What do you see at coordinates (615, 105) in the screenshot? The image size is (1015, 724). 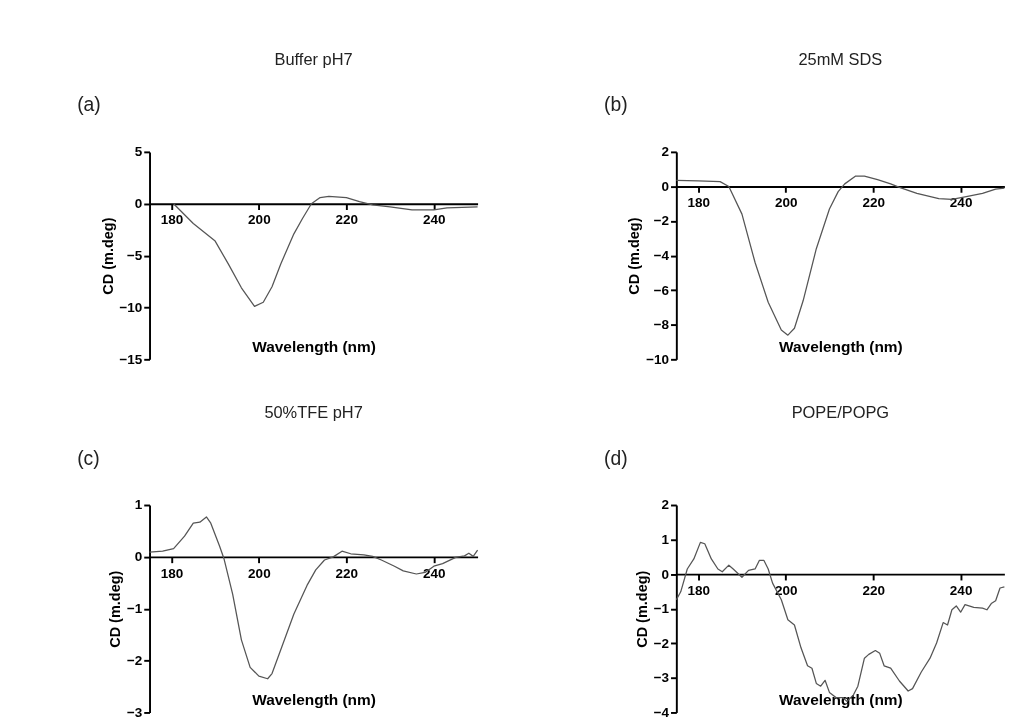 I see `text: (b)` at bounding box center [615, 105].